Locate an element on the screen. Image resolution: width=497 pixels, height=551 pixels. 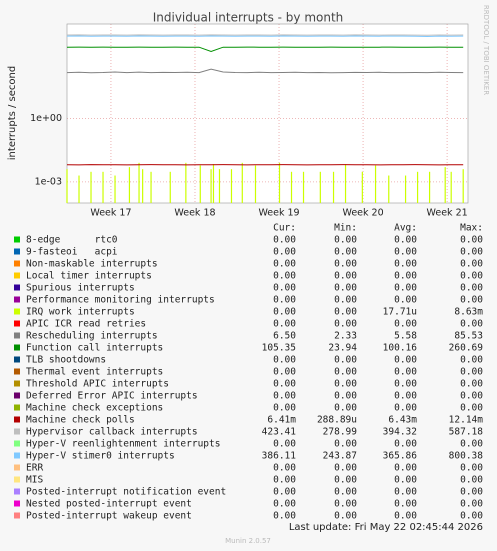
legend-label: MIS is located at coordinates (34, 480).